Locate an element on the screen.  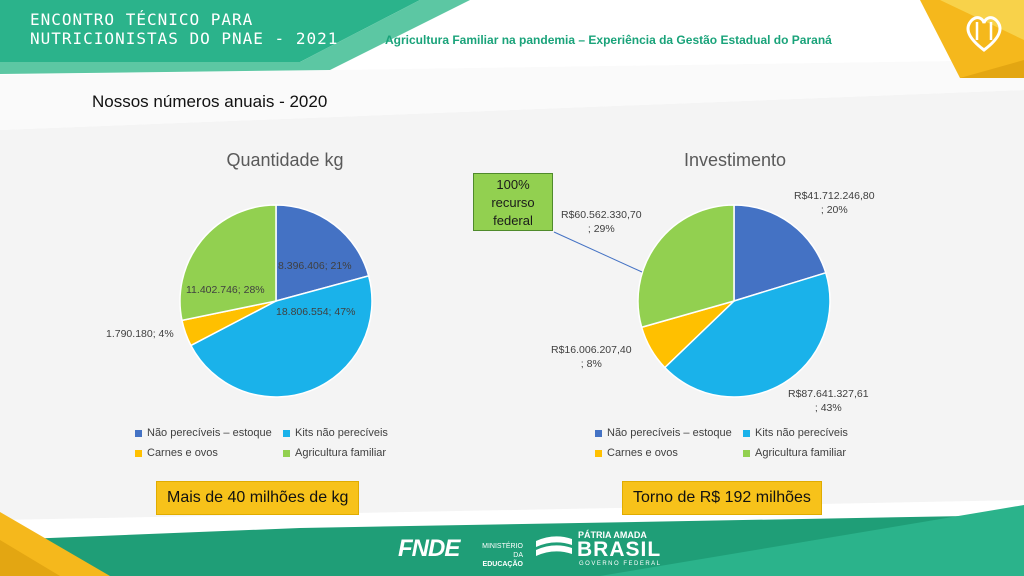
federal-resource-callout: 100% recurso federal is located at coordinates (513, 202).